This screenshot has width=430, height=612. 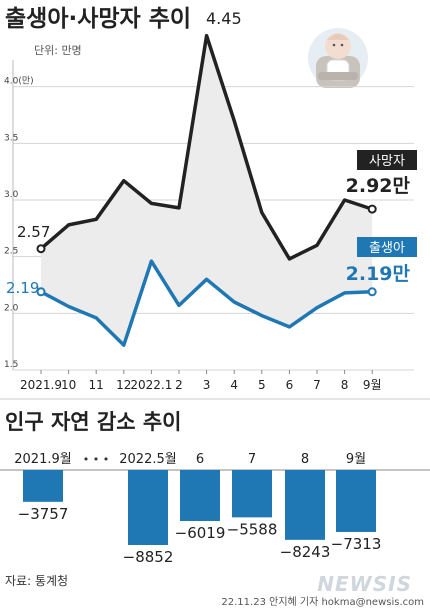 I want to click on bar-category-label: 9월, so click(x=356, y=459).